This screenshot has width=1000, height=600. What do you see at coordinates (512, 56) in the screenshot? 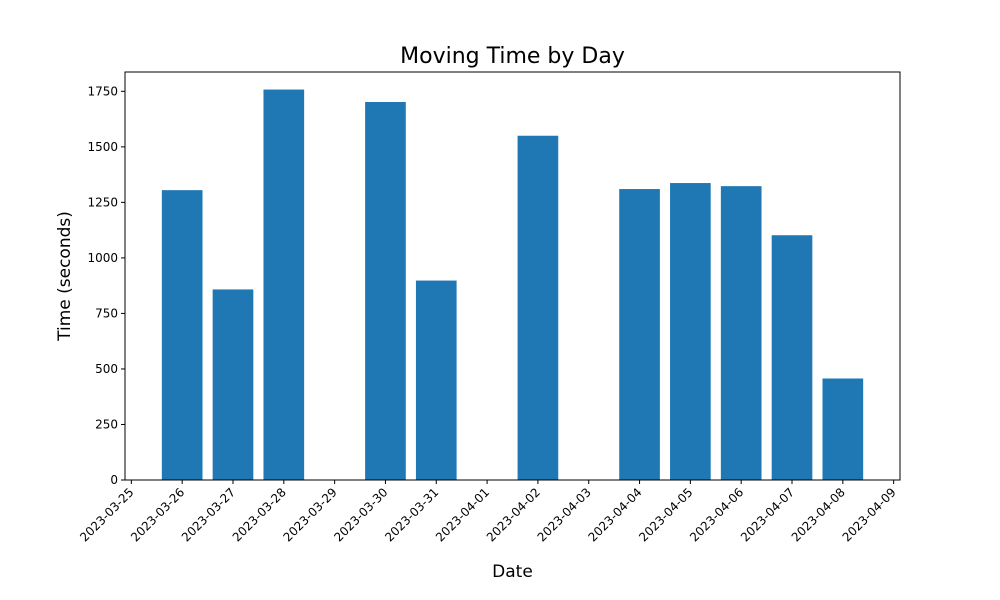
I see `chart-title: Moving Time by Day` at bounding box center [512, 56].